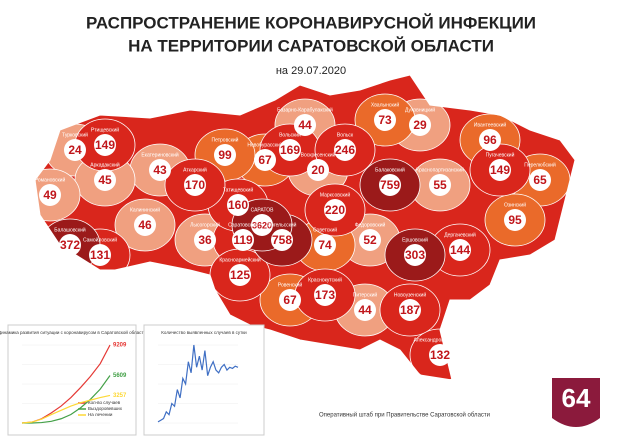 This screenshot has height=445, width=622. What do you see at coordinates (576, 398) in the screenshot?
I see `badge: 64` at bounding box center [576, 398].